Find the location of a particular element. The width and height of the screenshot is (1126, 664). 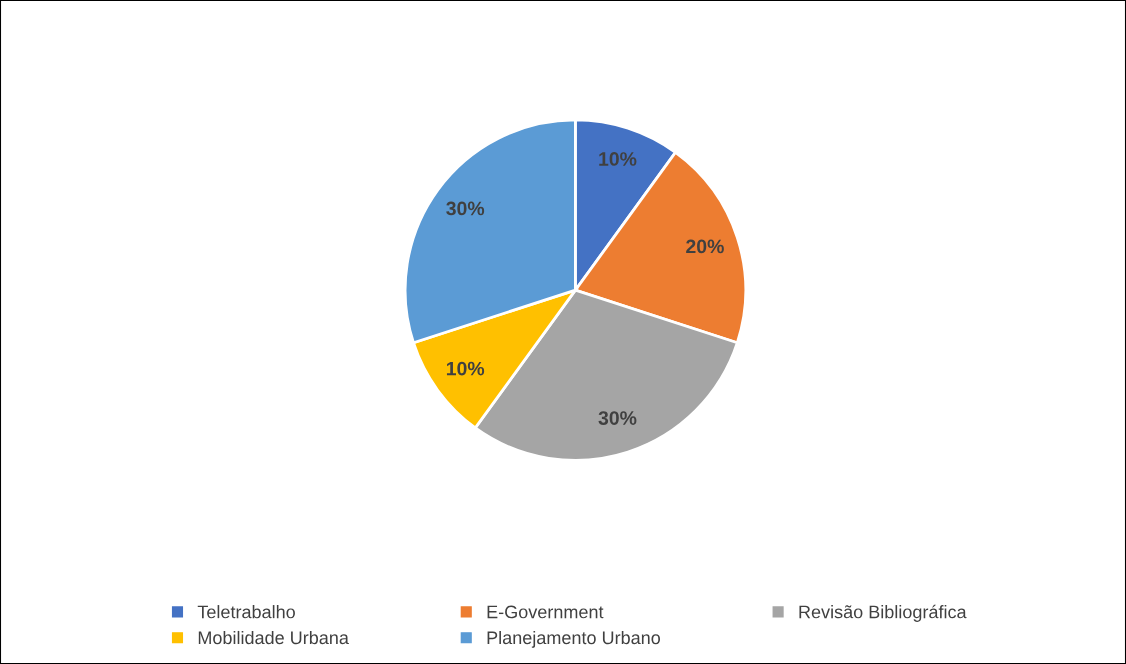

legend-label: Revisão Bibliográfica is located at coordinates (883, 613).